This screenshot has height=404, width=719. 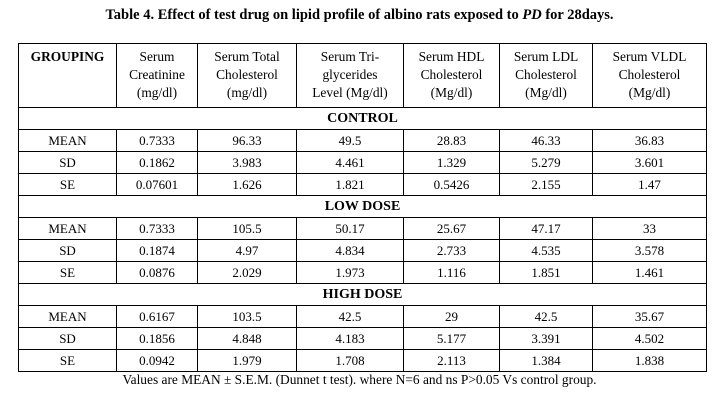 I want to click on value-cell: 1.384, so click(x=546, y=360).